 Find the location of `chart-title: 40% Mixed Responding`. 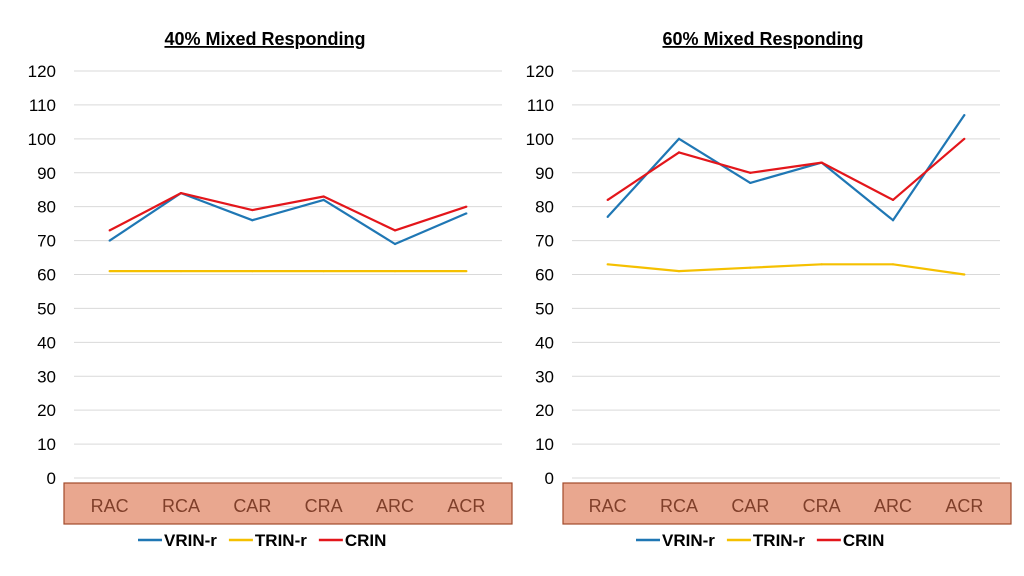

chart-title: 40% Mixed Responding is located at coordinates (264, 39).